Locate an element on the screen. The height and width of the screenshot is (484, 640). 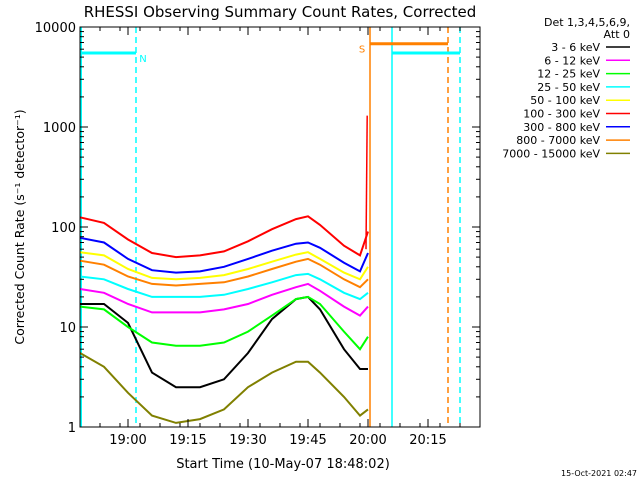
legend-header-line: Det 1,3,4,5,6,9, is located at coordinates (587, 22).